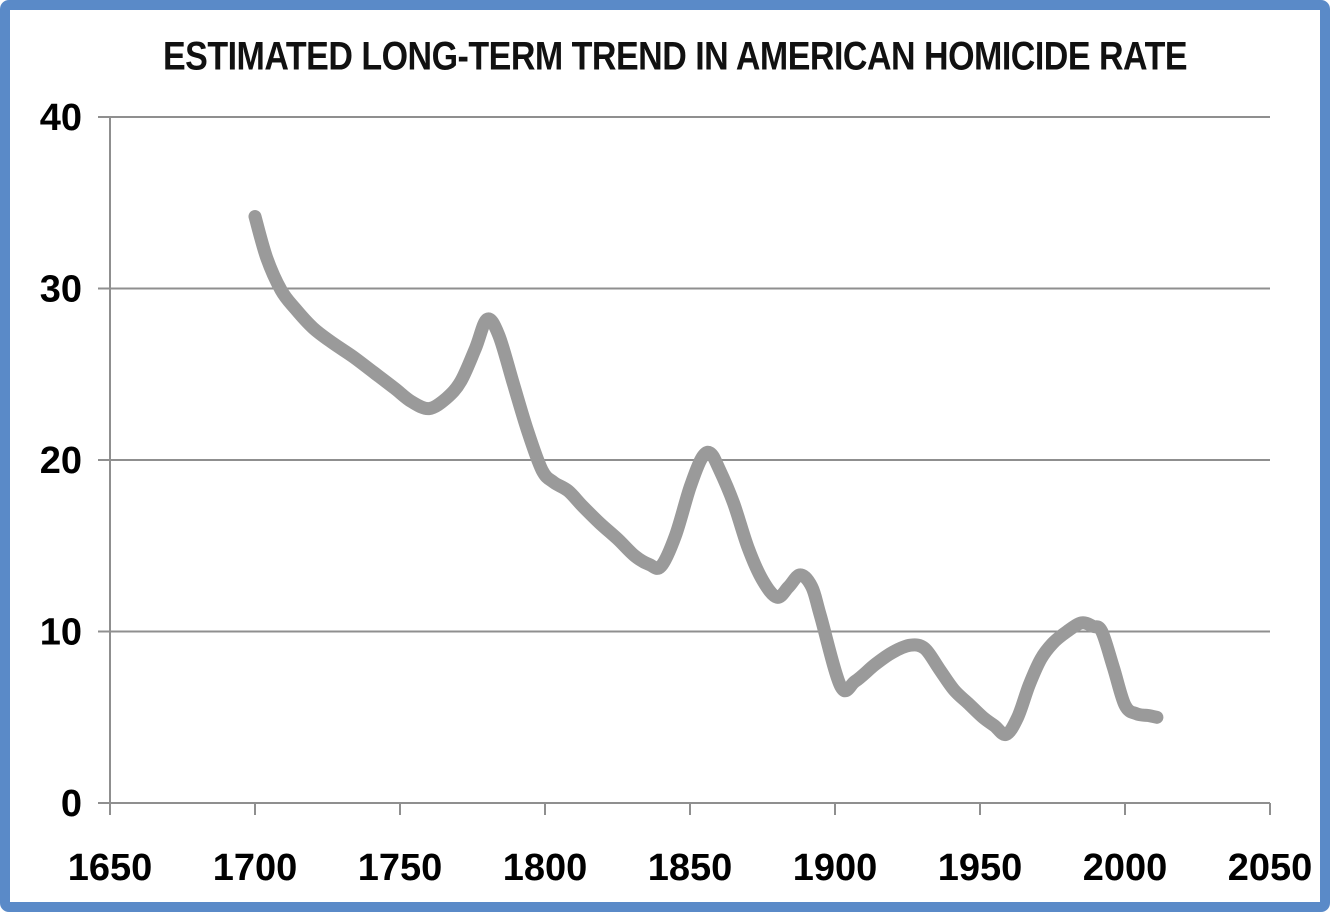 The width and height of the screenshot is (1330, 922). I want to click on y-tick-label: 10, so click(61, 633).